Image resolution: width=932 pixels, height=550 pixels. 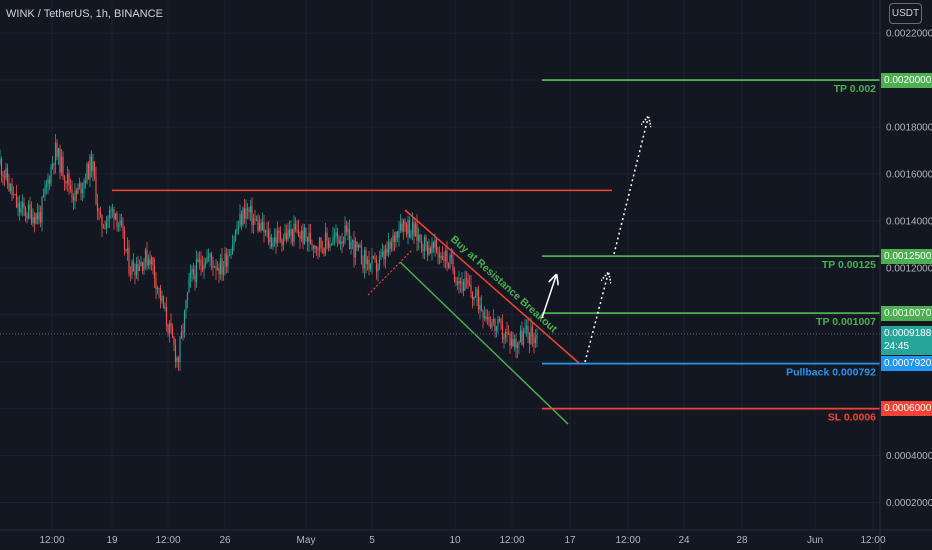 I want to click on channel-upper-line, so click(x=492, y=287).